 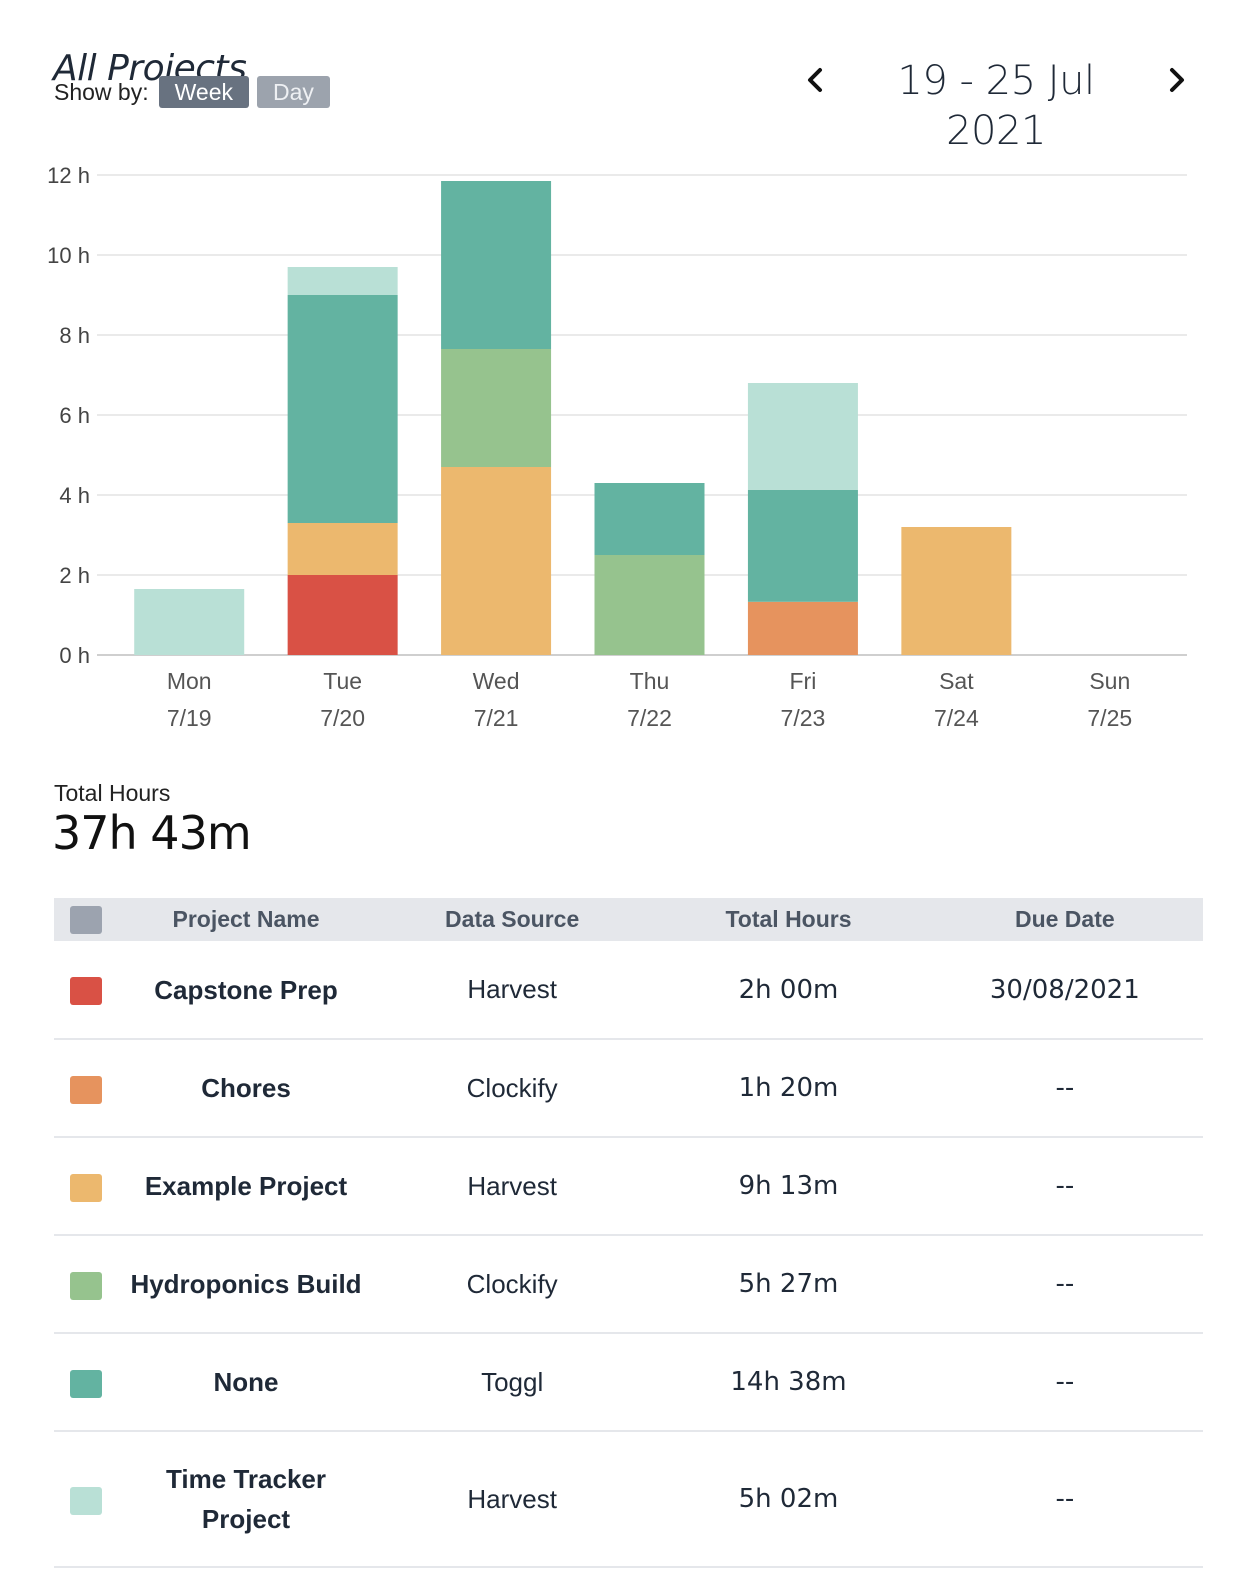 I want to click on y-tick-label: 4 h, so click(x=74, y=495).